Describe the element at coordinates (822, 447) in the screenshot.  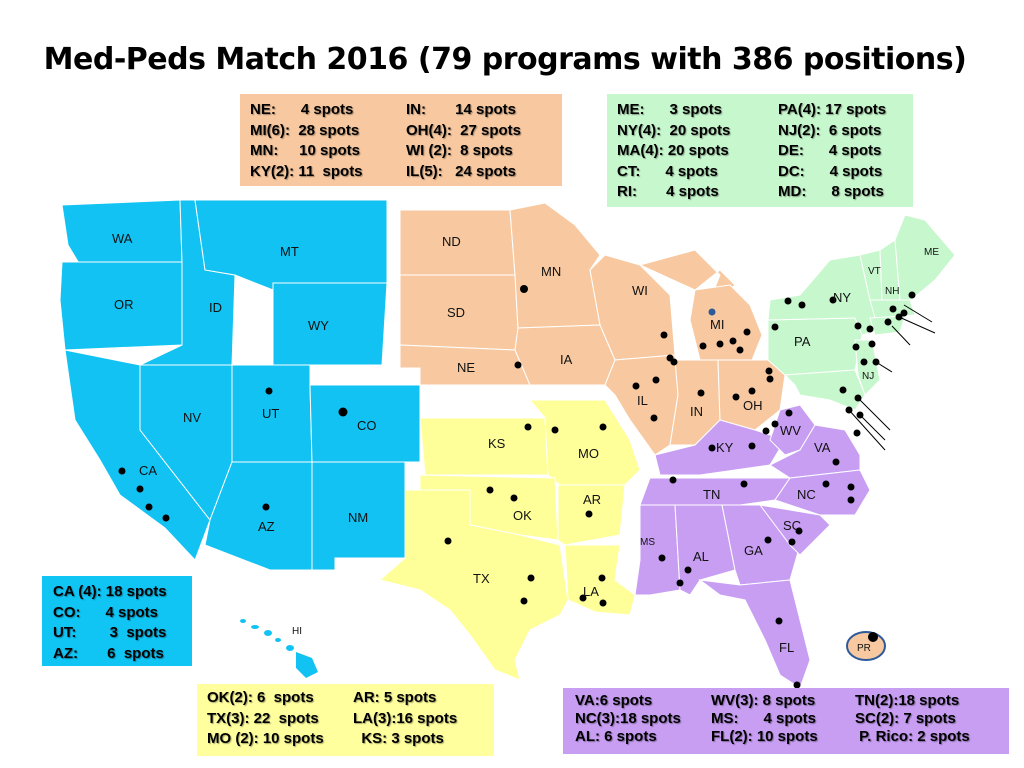
I see `label-va: VA` at that location.